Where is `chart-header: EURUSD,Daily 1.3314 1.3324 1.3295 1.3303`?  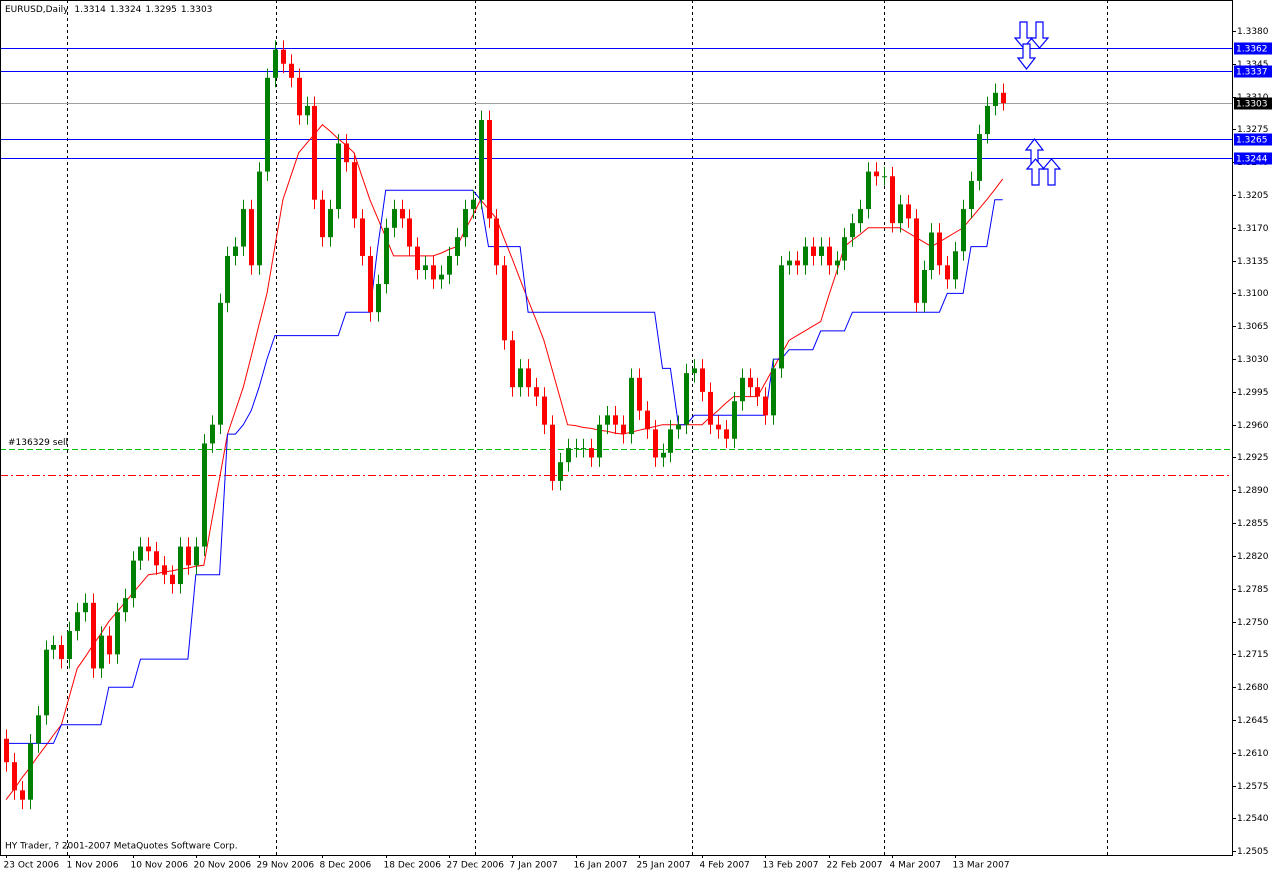
chart-header: EURUSD,Daily 1.3314 1.3324 1.3295 1.3303 is located at coordinates (108, 10).